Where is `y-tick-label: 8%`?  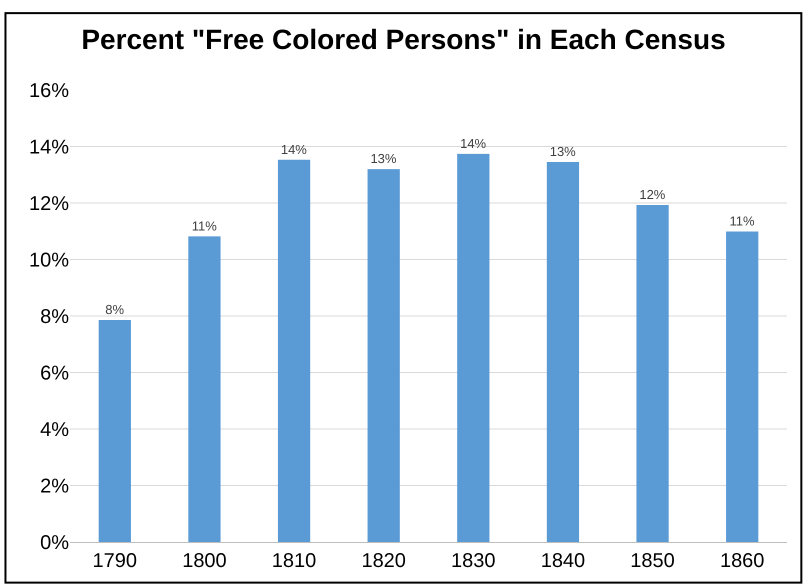 y-tick-label: 8% is located at coordinates (55, 317).